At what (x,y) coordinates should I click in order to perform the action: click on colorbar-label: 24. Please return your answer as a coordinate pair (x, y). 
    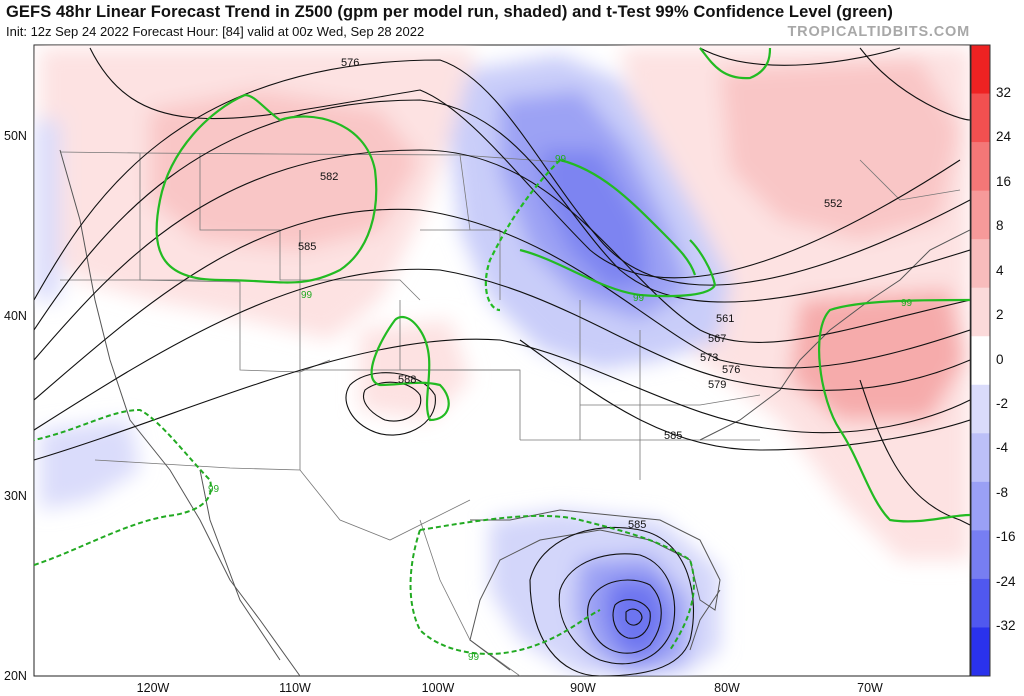
    Looking at the image, I should click on (1004, 137).